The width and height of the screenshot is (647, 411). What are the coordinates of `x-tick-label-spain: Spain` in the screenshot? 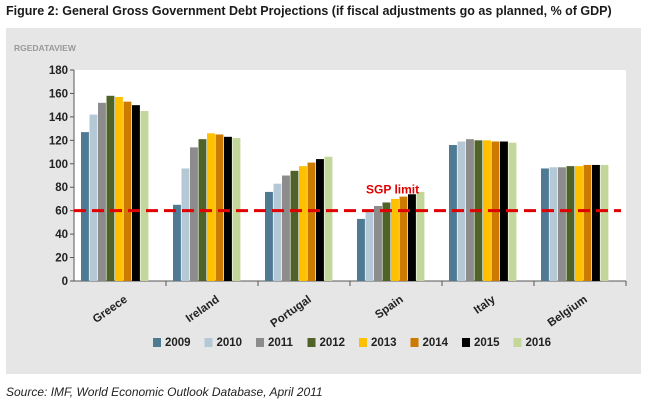 It's located at (389, 308).